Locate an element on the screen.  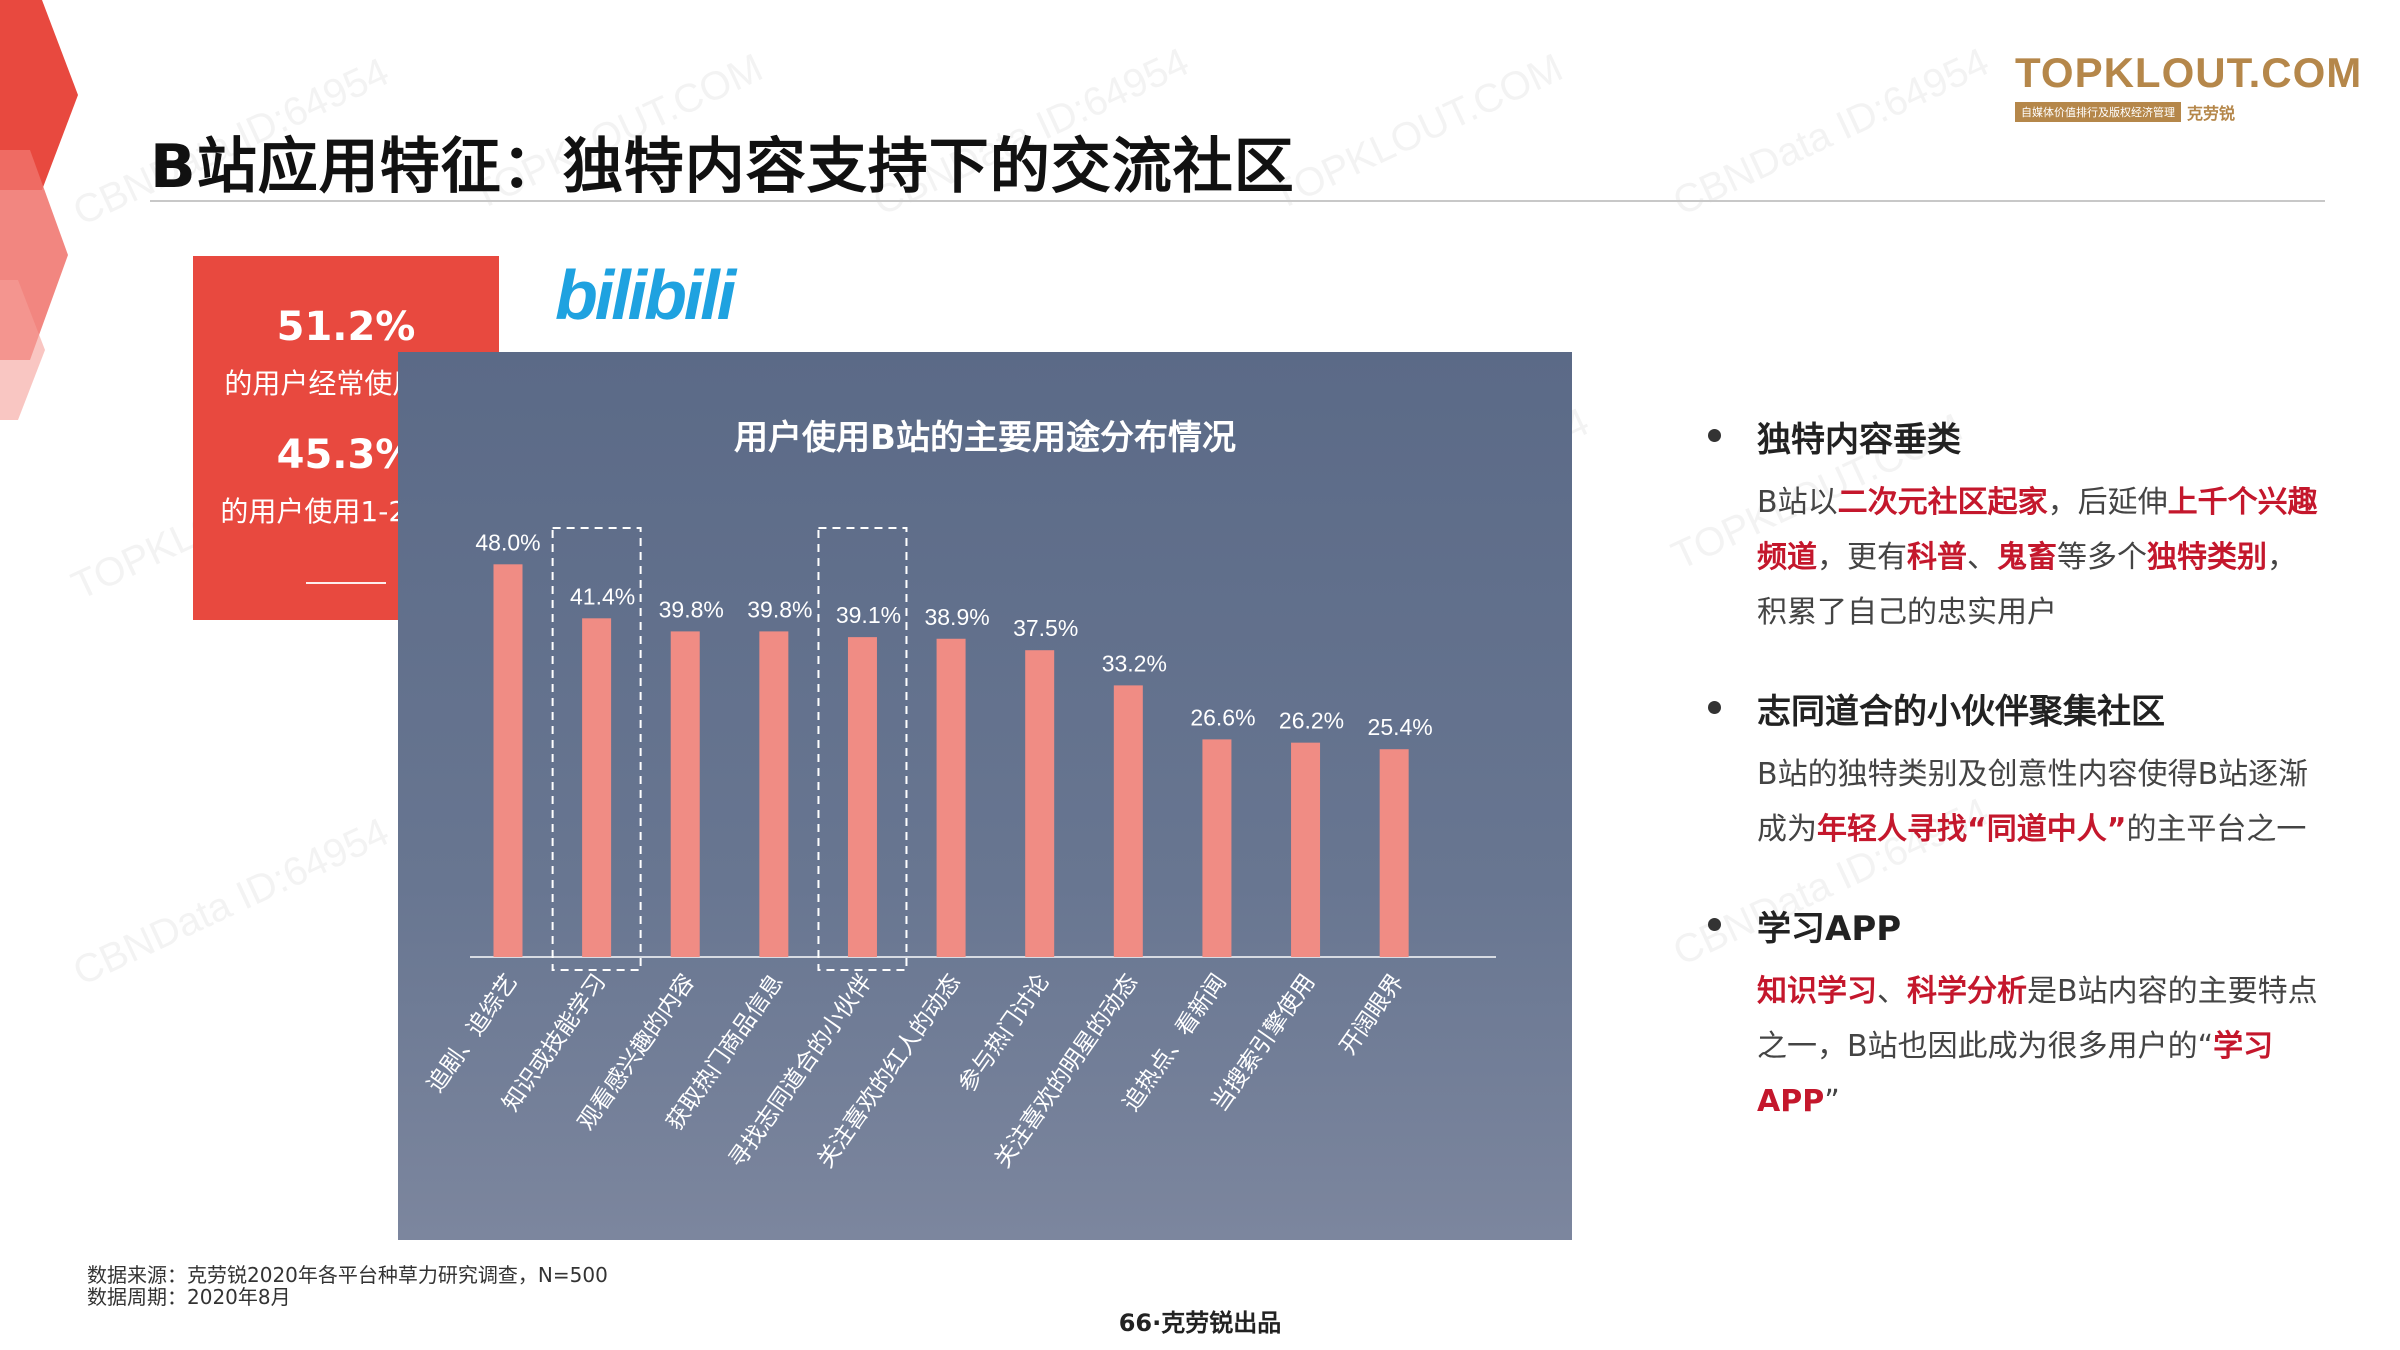
logo-brand: 克劳锐 is located at coordinates (2211, 113).